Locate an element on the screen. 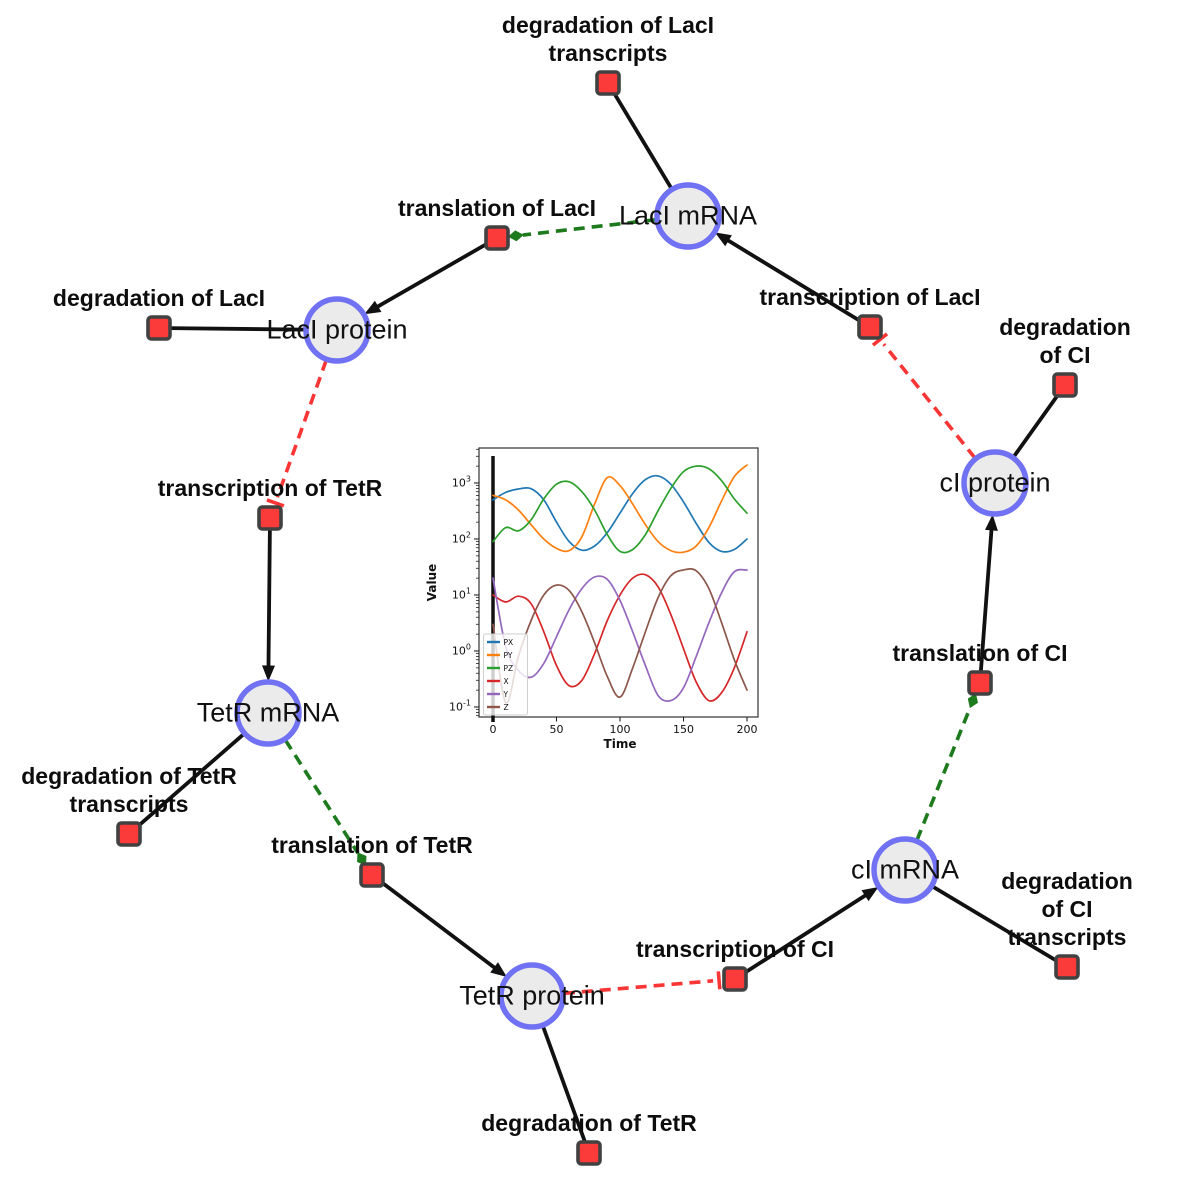 The width and height of the screenshot is (1189, 1200). legend-label-PX: PX is located at coordinates (509, 642).